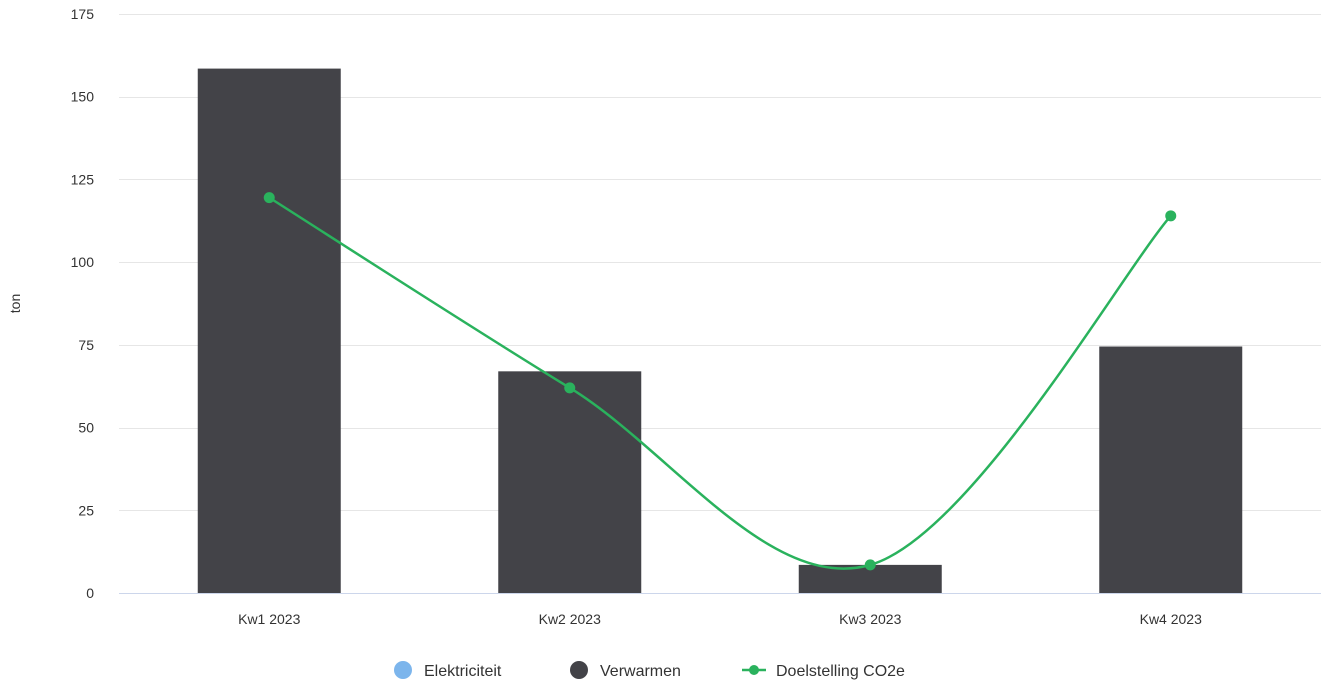 Image resolution: width=1321 pixels, height=688 pixels. What do you see at coordinates (720, 619) in the screenshot?
I see `x-axis-ticks: Kw1 2023 Kw2 2023 Kw3 2023 Kw4 2023` at bounding box center [720, 619].